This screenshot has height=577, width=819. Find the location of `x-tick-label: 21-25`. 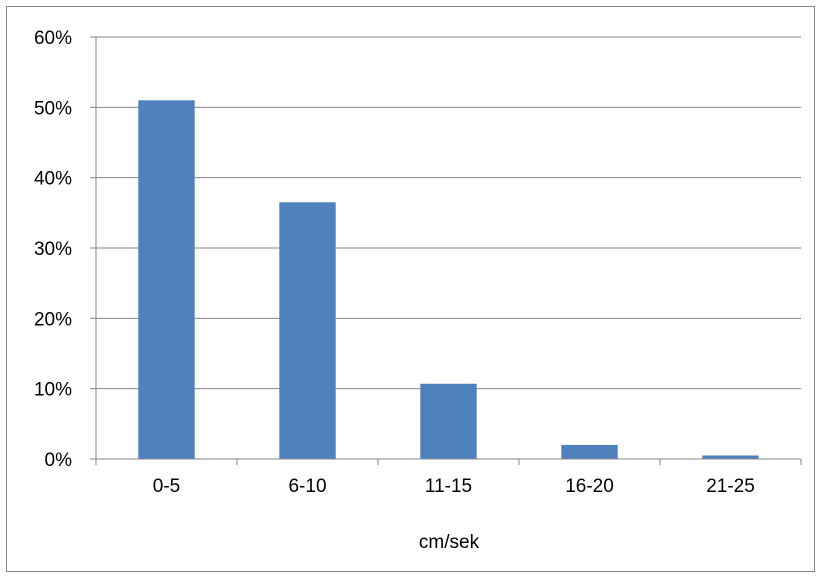

x-tick-label: 21-25 is located at coordinates (730, 486).